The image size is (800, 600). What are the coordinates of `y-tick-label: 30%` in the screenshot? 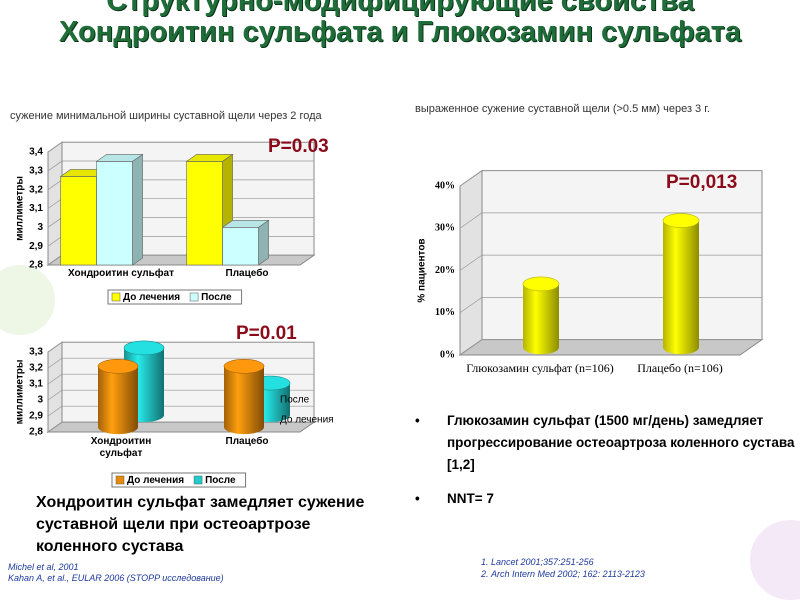 It's located at (445, 228).